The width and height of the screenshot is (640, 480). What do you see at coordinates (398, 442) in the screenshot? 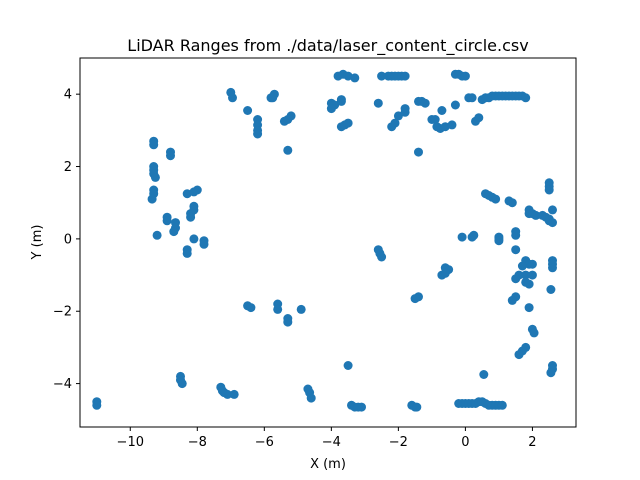
I see `x-tick-label: −2` at bounding box center [398, 442].